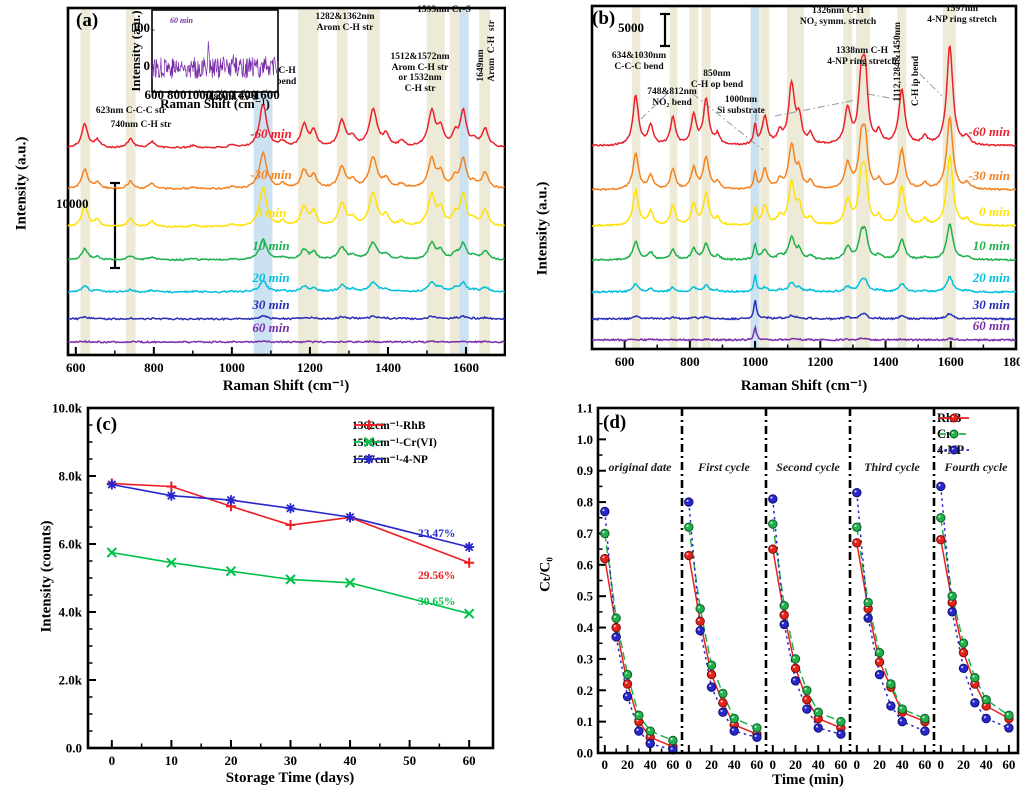 This screenshot has width=1024, height=806. Describe the element at coordinates (286, 386) in the screenshot. I see `panel-a-x-axis-label: Raman Shift (cm⁻¹)` at that location.